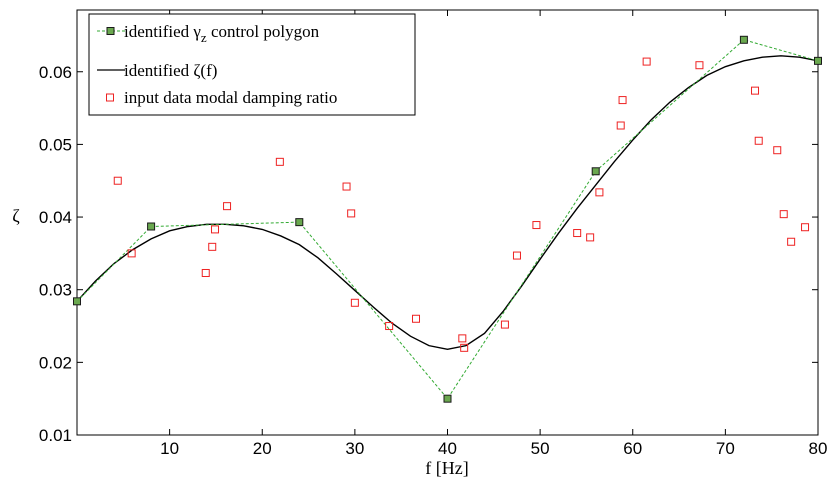 This screenshot has height=485, width=831. I want to click on legend-box, so click(252, 64).